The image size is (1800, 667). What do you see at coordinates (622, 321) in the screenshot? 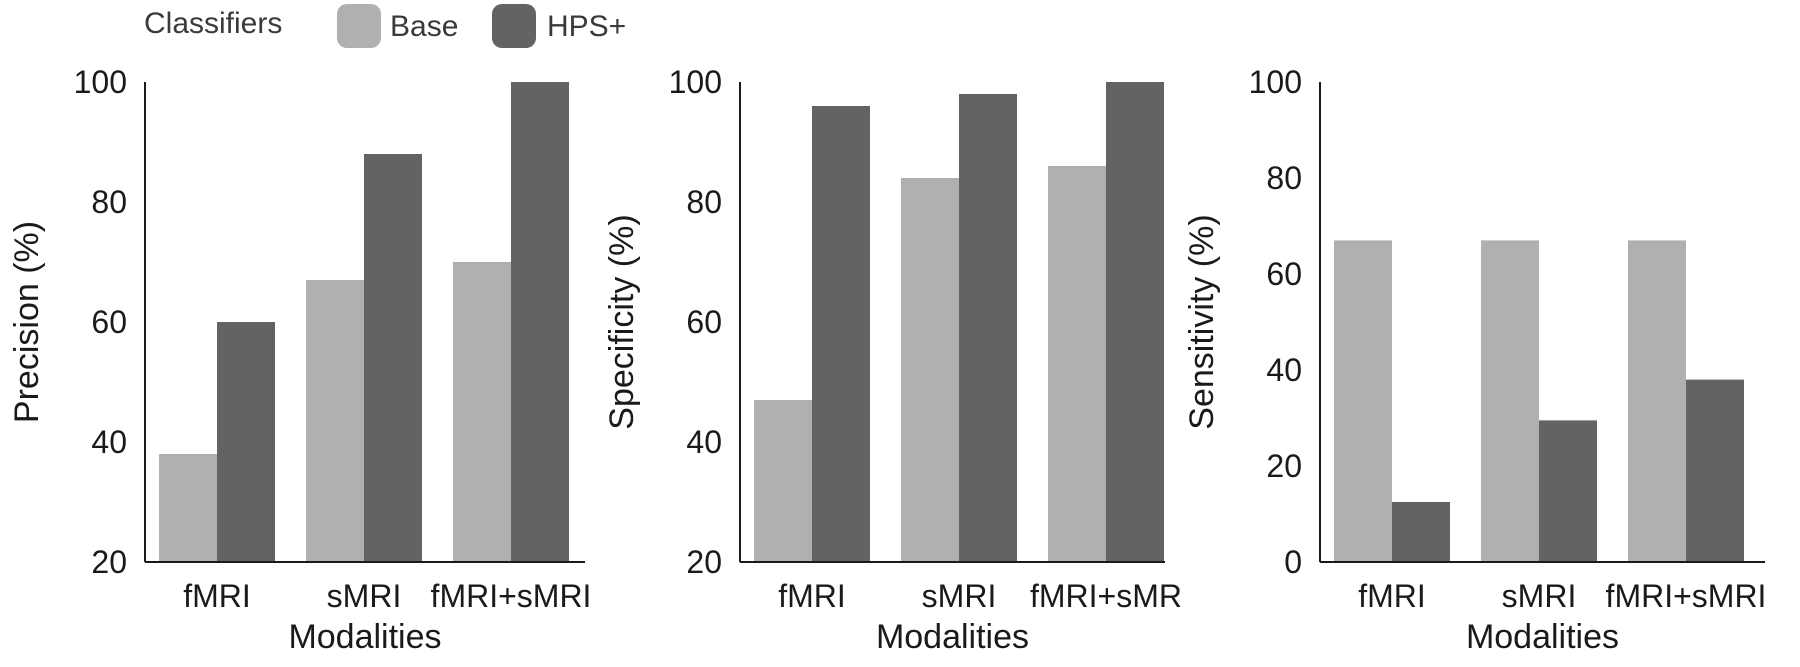
I see `y-axis-label: Specificity (%)` at bounding box center [622, 321].